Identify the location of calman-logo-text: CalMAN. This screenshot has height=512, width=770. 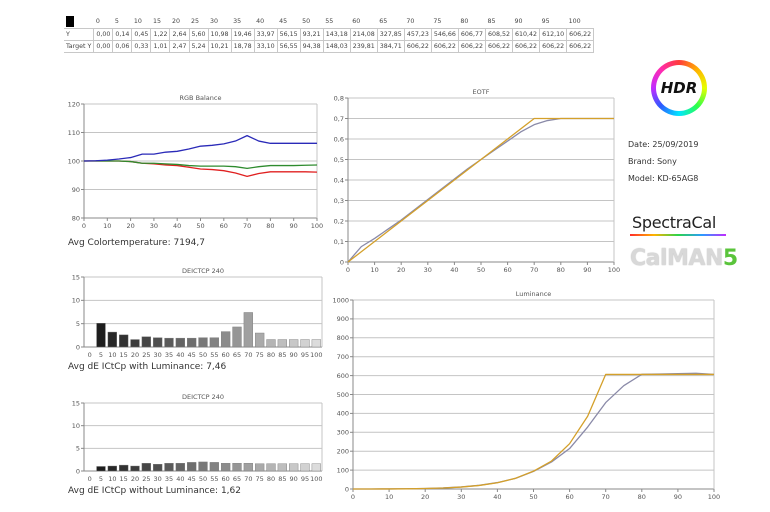
(676, 258).